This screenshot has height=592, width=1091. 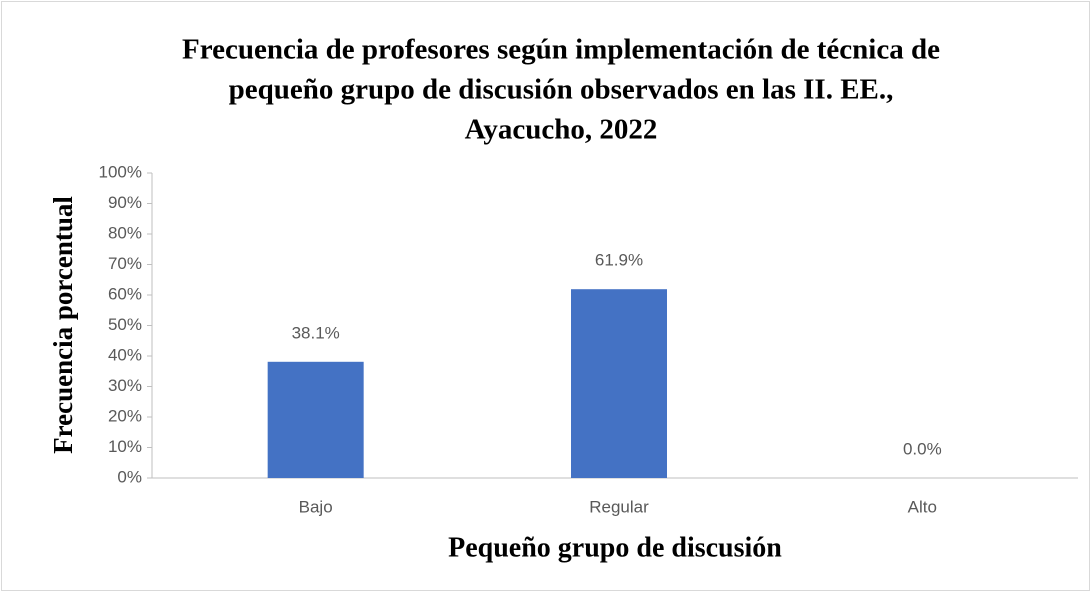 What do you see at coordinates (125, 232) in the screenshot?
I see `y-tick-label: 80%` at bounding box center [125, 232].